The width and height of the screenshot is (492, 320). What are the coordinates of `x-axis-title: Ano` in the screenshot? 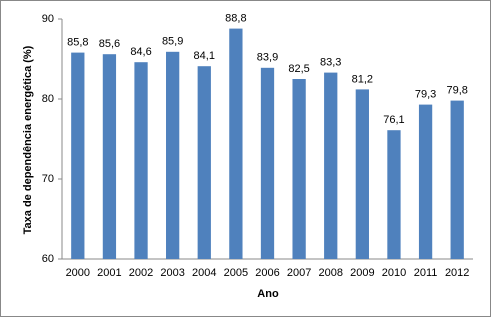 It's located at (268, 294).